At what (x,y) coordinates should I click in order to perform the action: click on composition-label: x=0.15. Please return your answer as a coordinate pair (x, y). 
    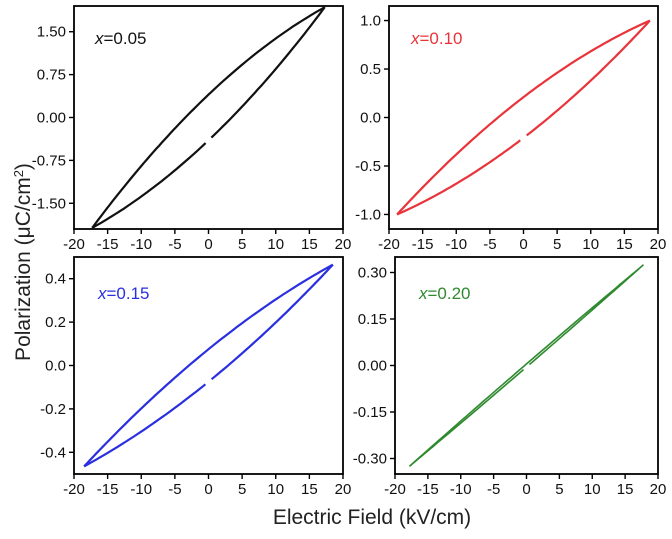
    Looking at the image, I should click on (123, 293).